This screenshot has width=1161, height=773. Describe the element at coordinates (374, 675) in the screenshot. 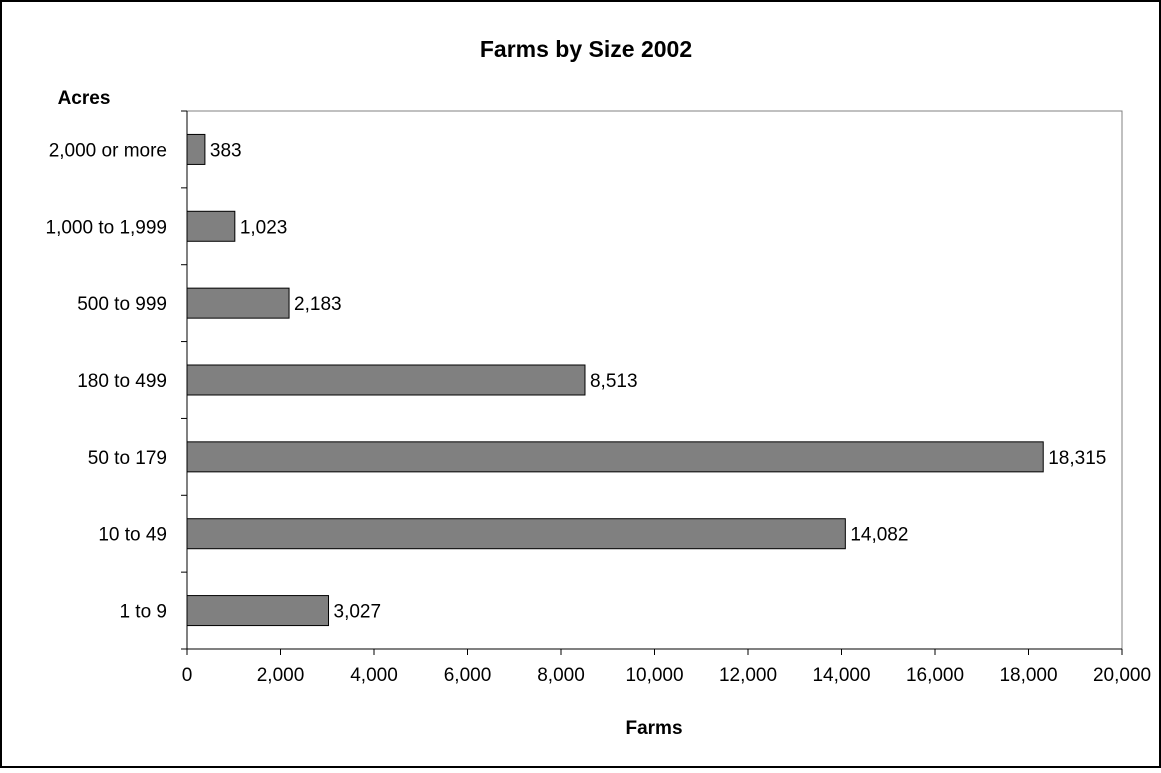

I see `x-tick-label: 4,000` at that location.